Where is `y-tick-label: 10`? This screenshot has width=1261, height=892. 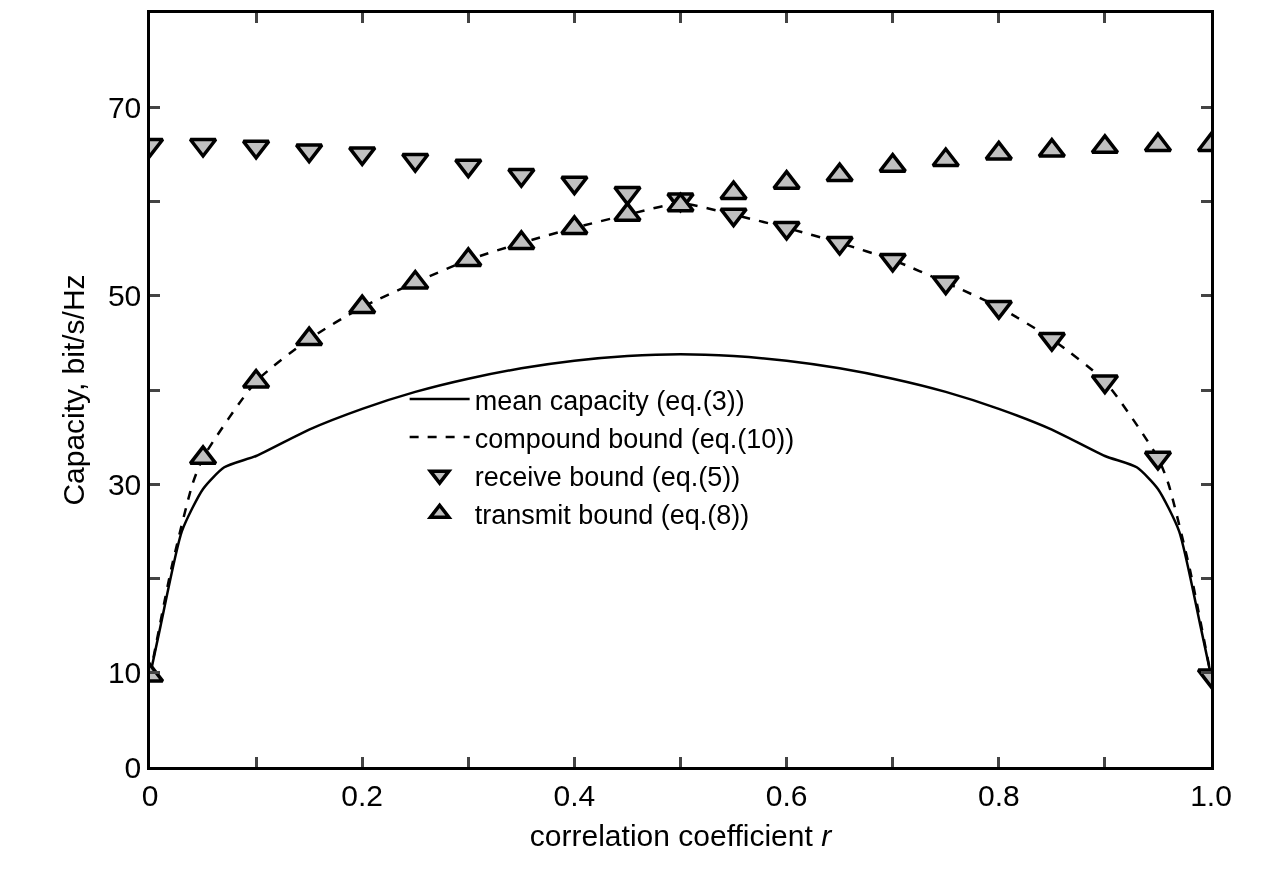 y-tick-label: 10 is located at coordinates (124, 673).